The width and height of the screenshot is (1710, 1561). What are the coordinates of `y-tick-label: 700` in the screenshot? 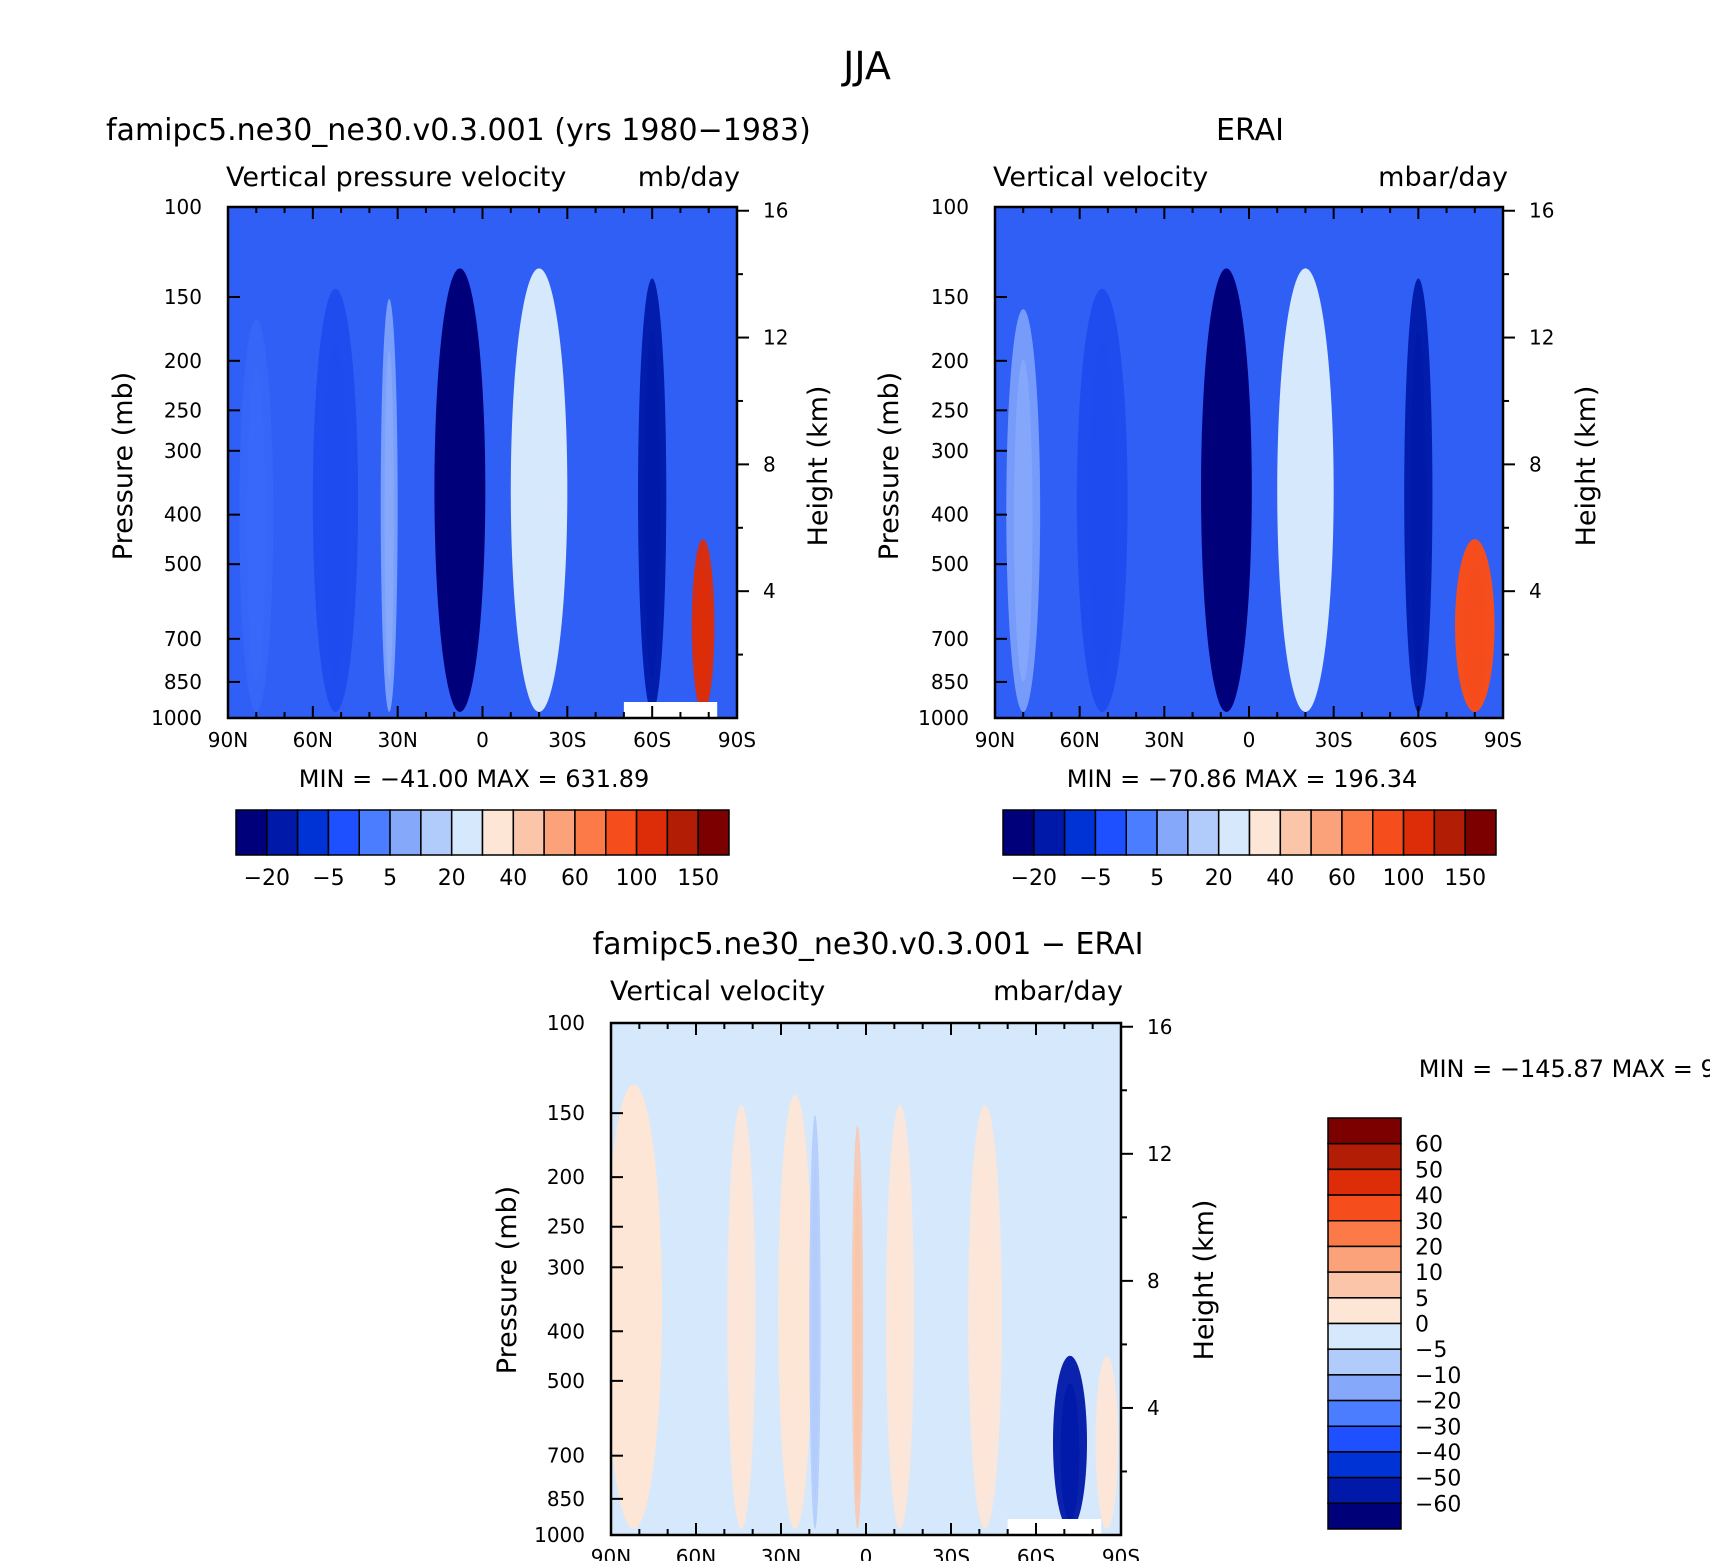 It's located at (183, 639).